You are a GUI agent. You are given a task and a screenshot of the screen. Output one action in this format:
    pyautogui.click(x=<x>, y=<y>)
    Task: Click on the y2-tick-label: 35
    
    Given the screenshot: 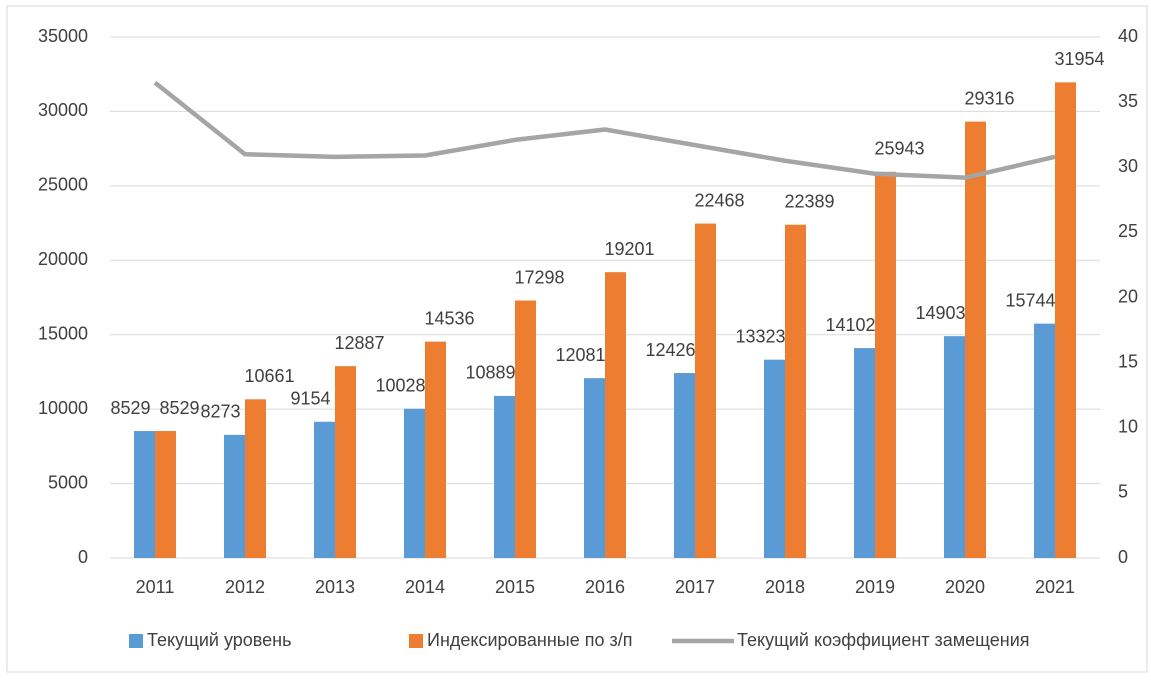 What is the action you would take?
    pyautogui.click(x=1128, y=101)
    